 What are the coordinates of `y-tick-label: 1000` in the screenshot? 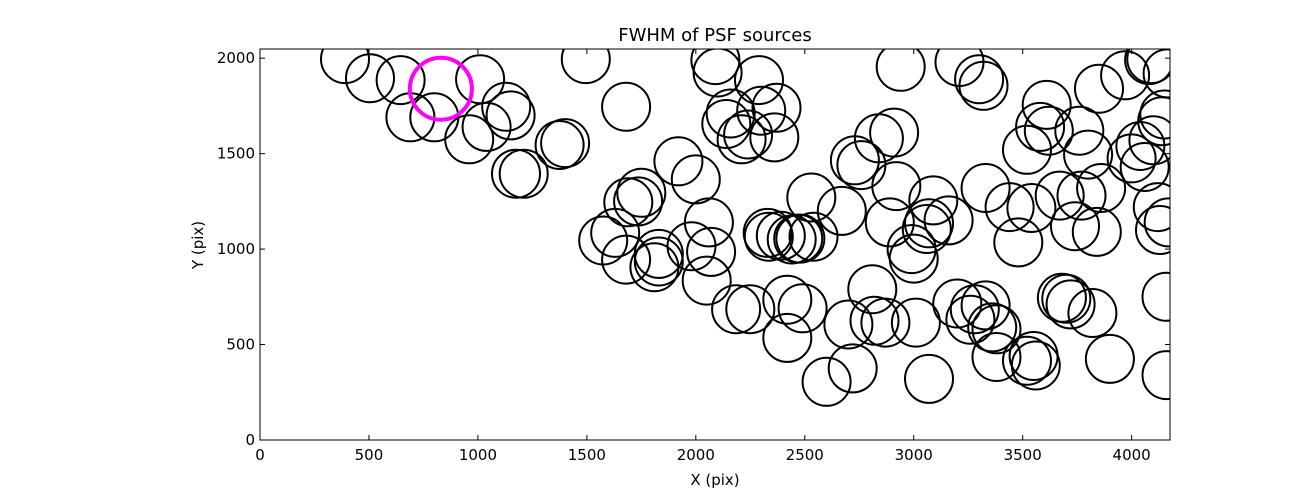 It's located at (236, 249).